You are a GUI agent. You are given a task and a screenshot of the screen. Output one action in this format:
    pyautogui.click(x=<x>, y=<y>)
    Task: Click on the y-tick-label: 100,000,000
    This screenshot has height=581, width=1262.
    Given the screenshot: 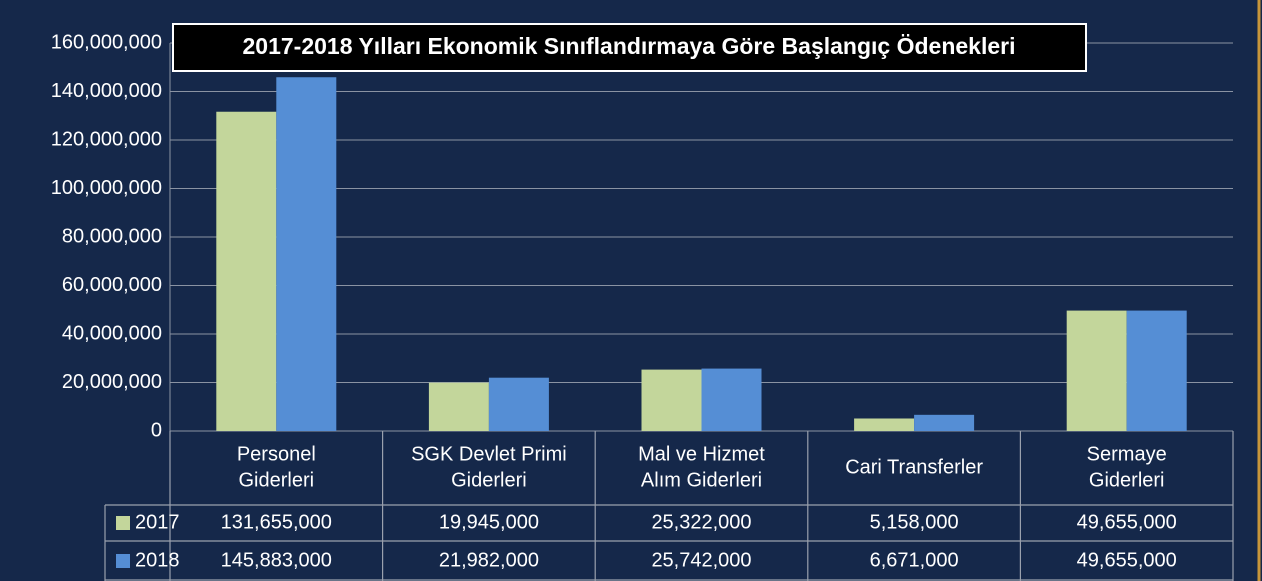 What is the action you would take?
    pyautogui.click(x=106, y=188)
    